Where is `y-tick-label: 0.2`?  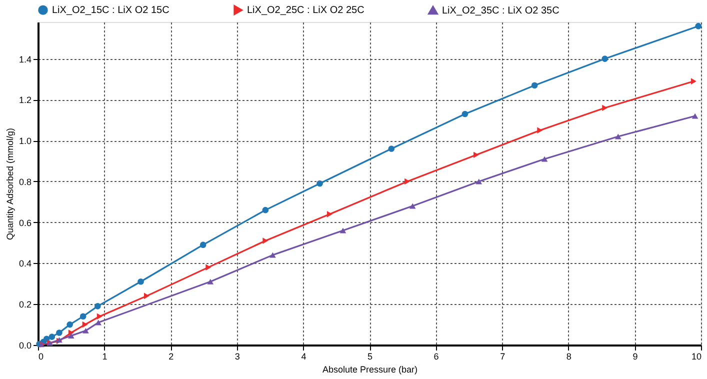
y-tick-label: 0.2 is located at coordinates (25, 305).